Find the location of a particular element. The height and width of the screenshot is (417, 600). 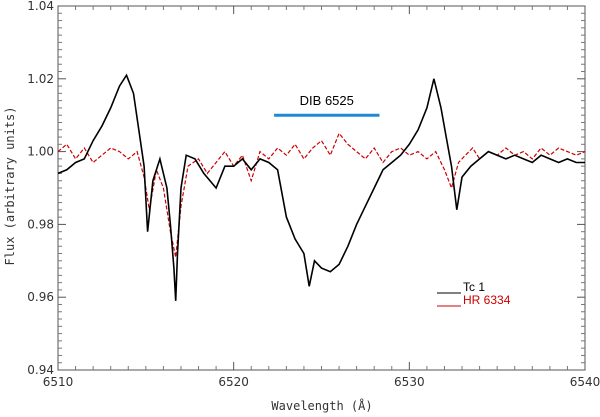

annotation-layer: DIB 6525 is located at coordinates (327, 105).